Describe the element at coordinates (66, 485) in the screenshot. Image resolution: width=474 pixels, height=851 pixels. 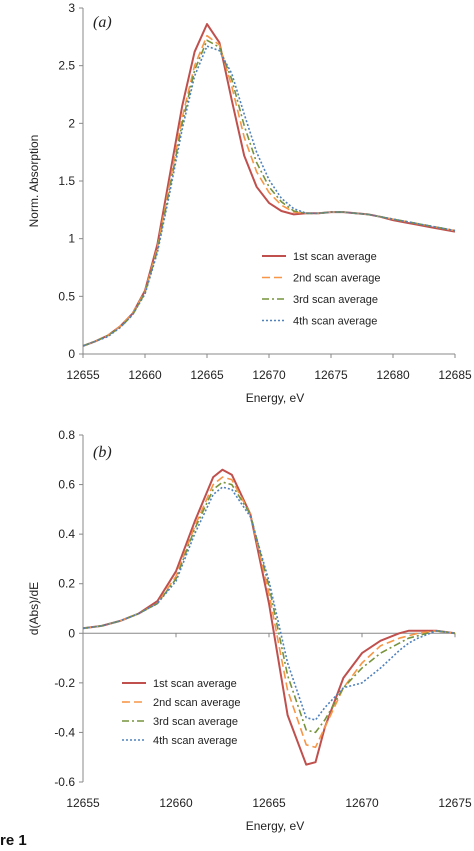
I see `y-tick-label: 0.6` at that location.